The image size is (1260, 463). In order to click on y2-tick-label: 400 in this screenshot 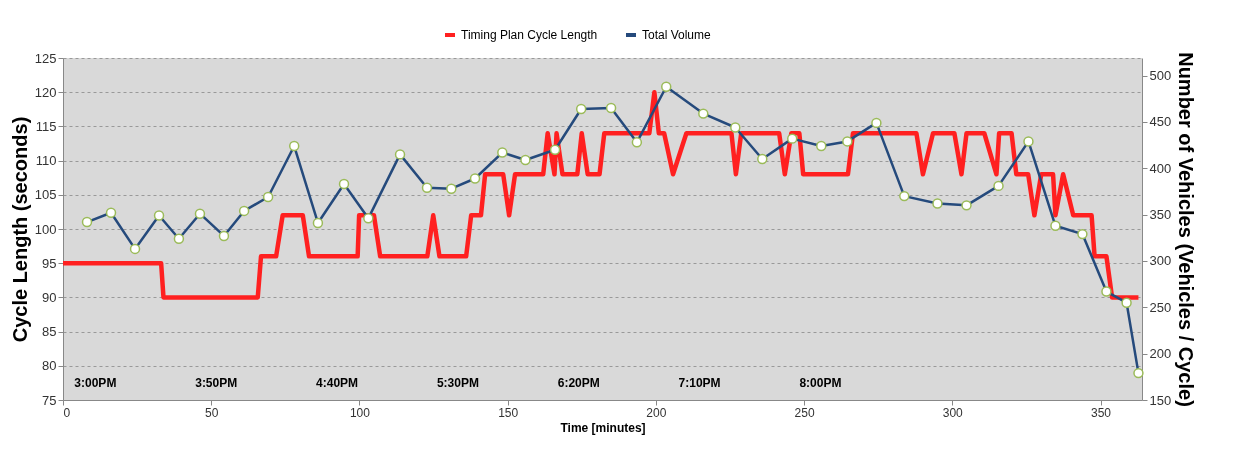, I will do `click(1160, 168)`.